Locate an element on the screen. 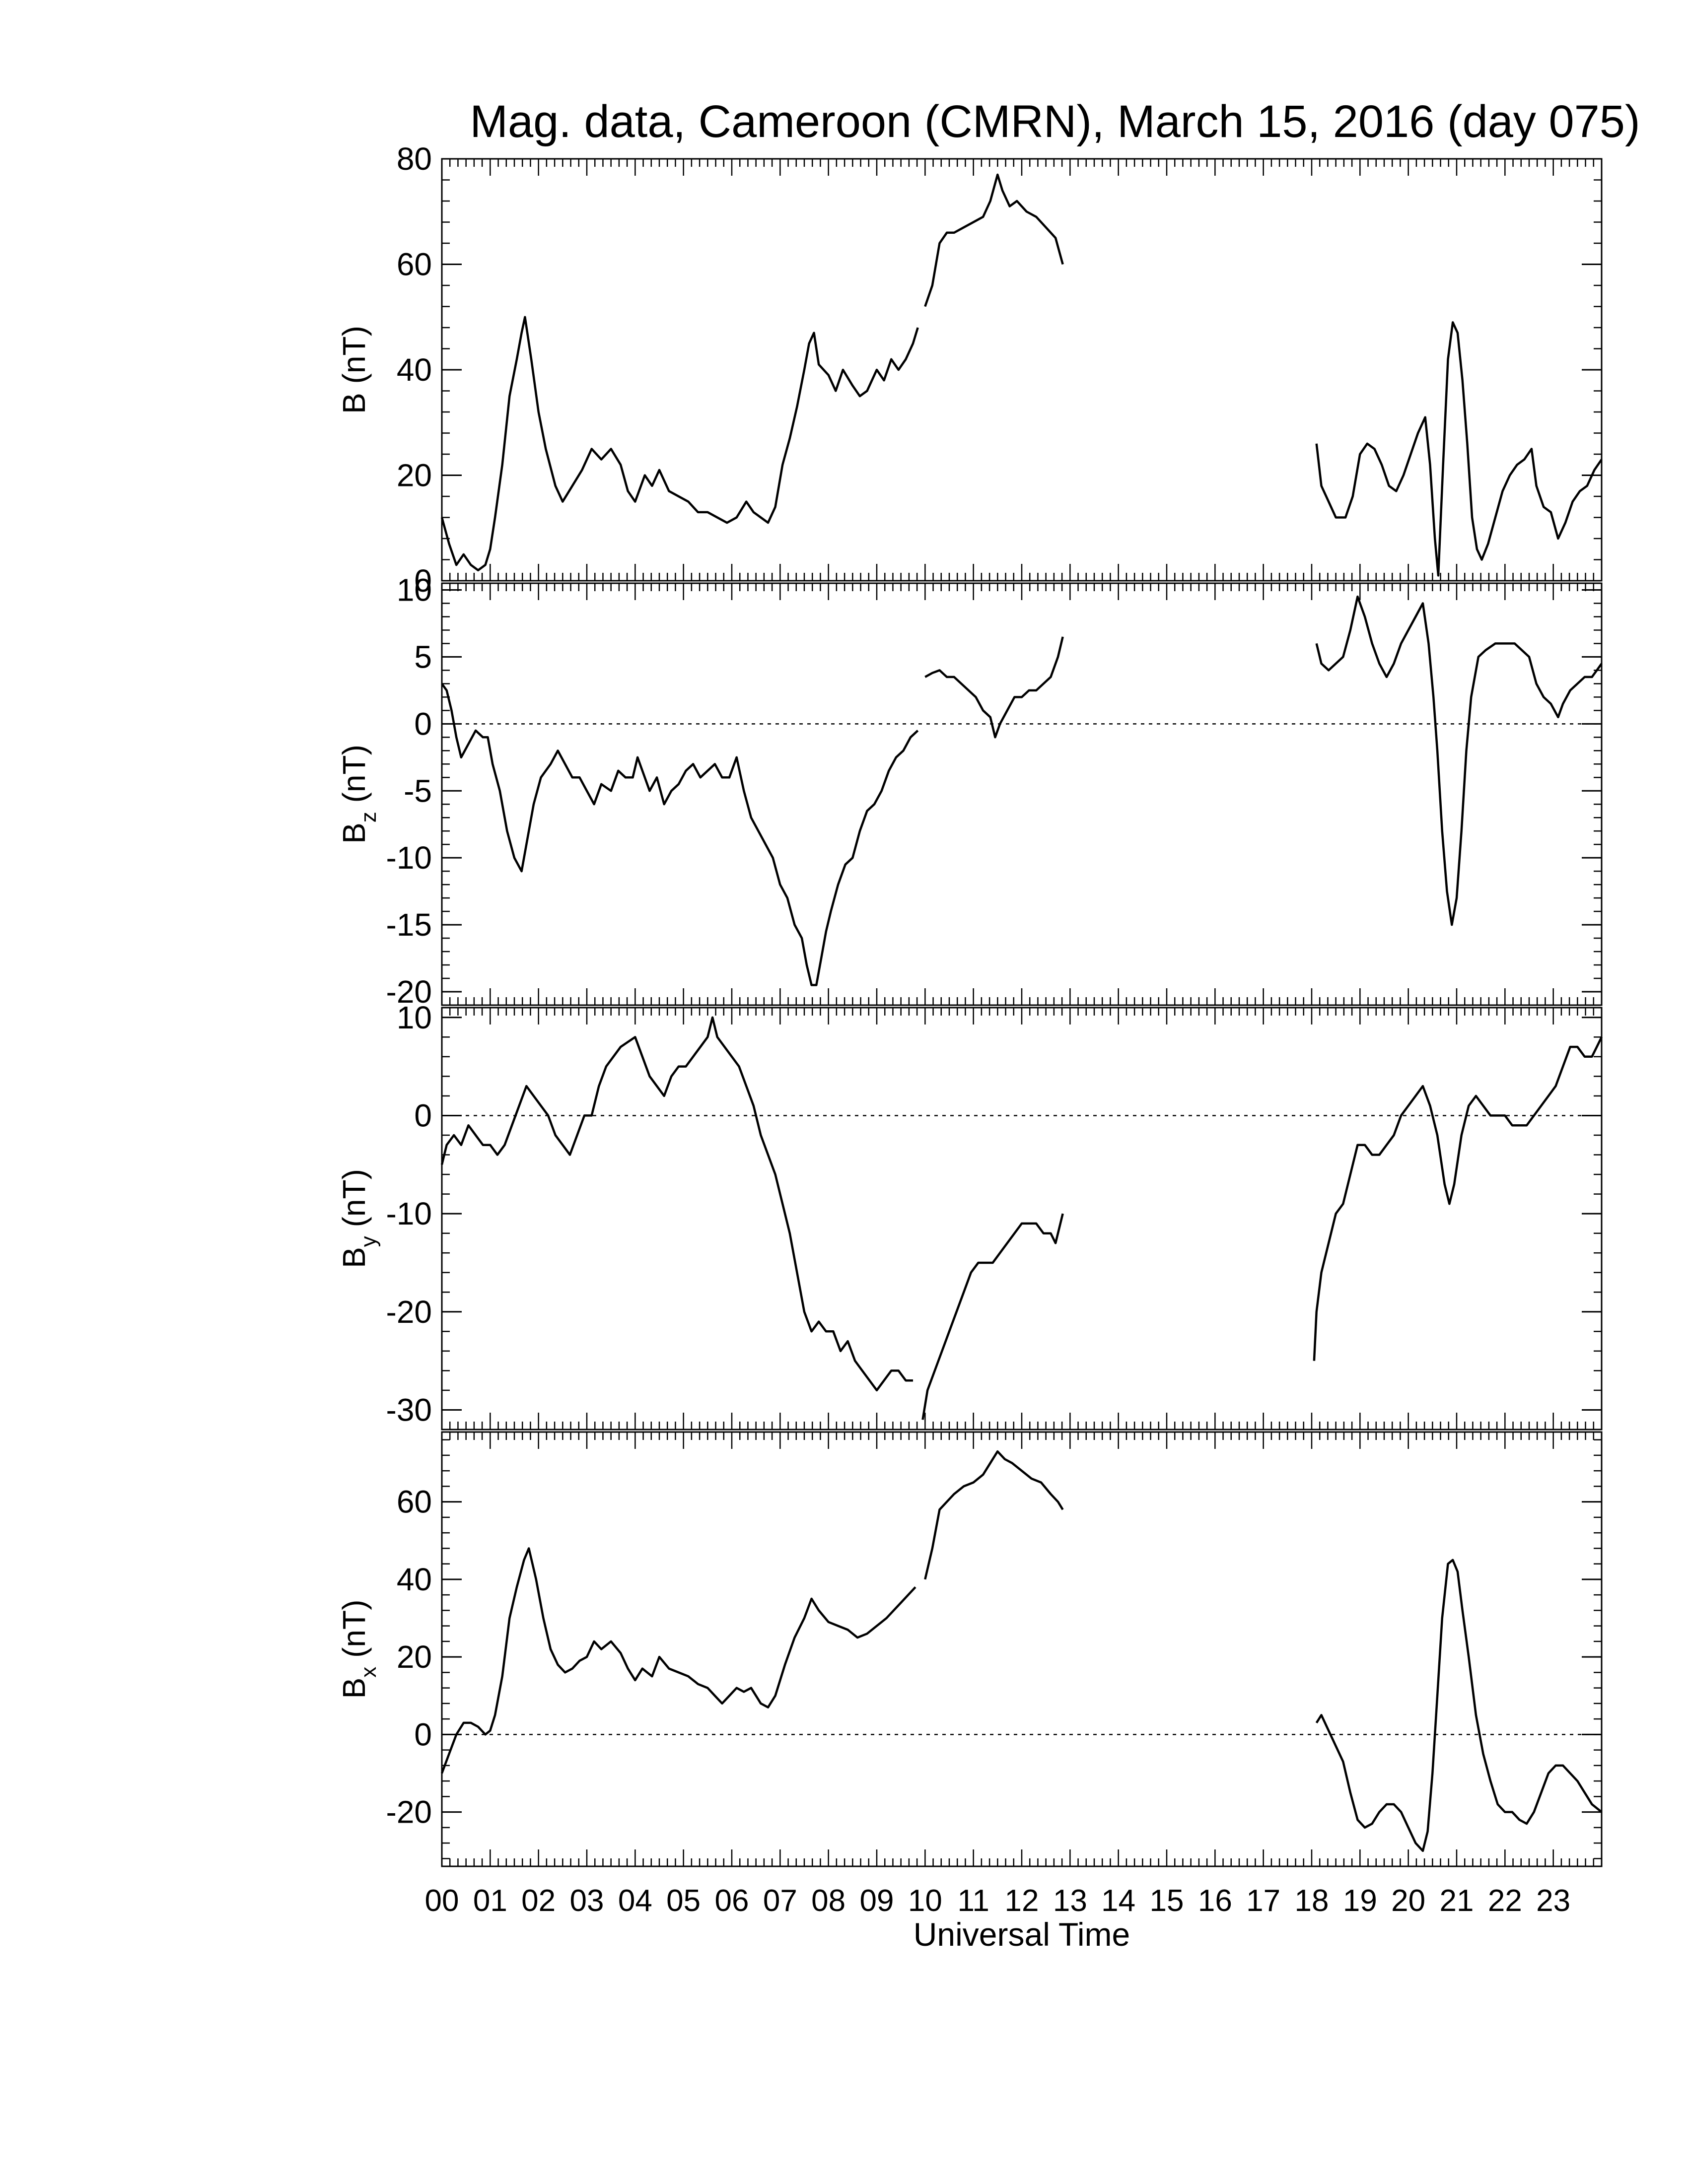 The image size is (1688, 2184). x-tick-label: 15 is located at coordinates (1167, 1901).